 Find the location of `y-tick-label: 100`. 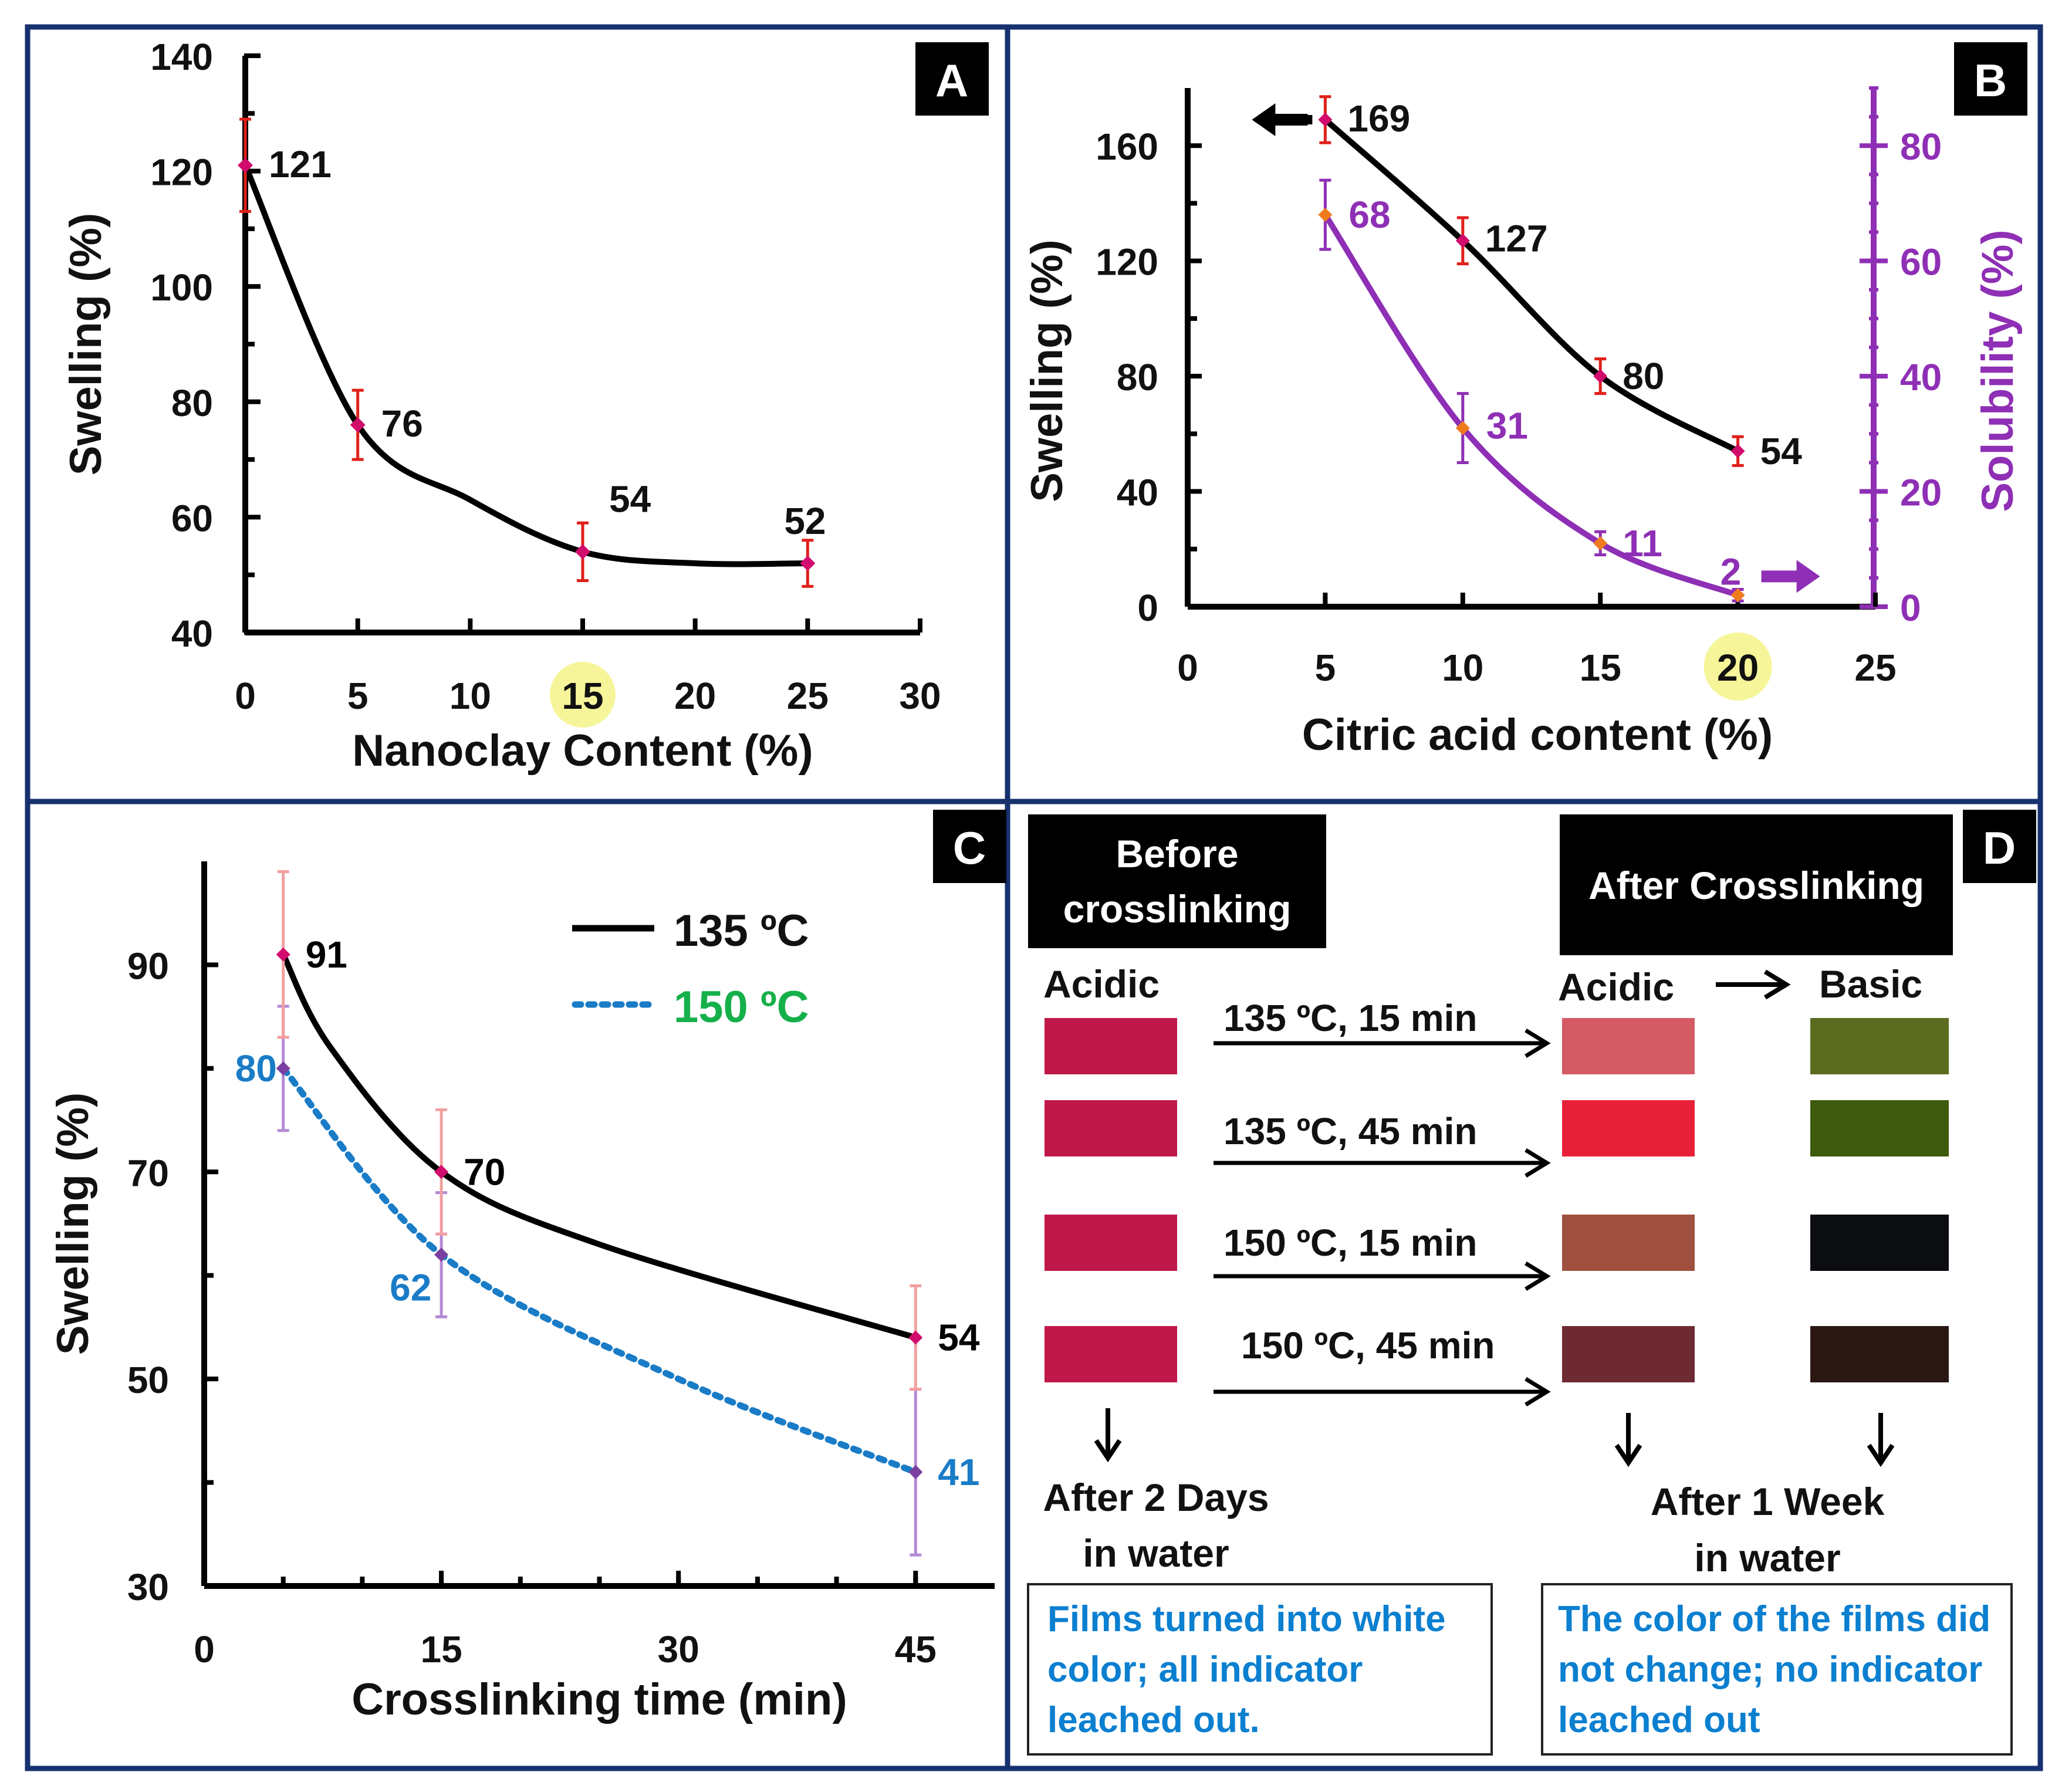

y-tick-label: 100 is located at coordinates (181, 287).